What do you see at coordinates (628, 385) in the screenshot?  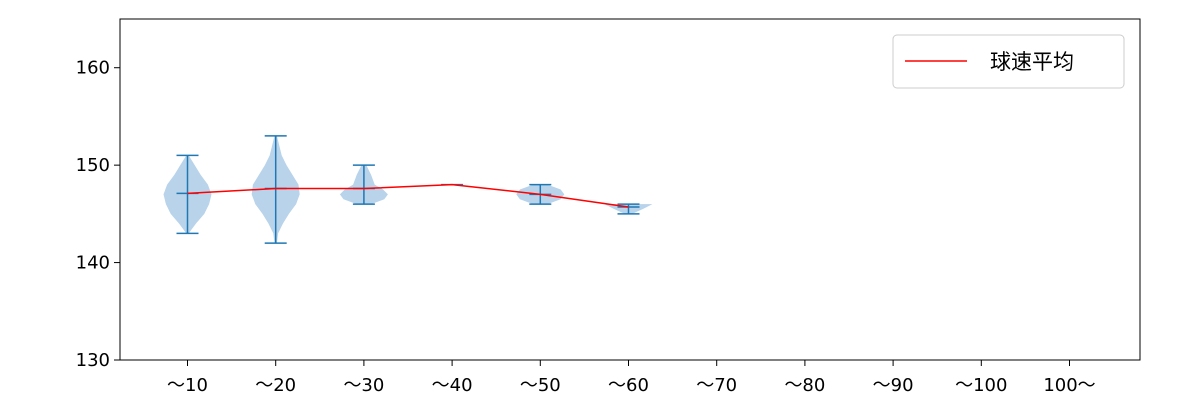 I see `x-tick-label-5: 〜60` at bounding box center [628, 385].